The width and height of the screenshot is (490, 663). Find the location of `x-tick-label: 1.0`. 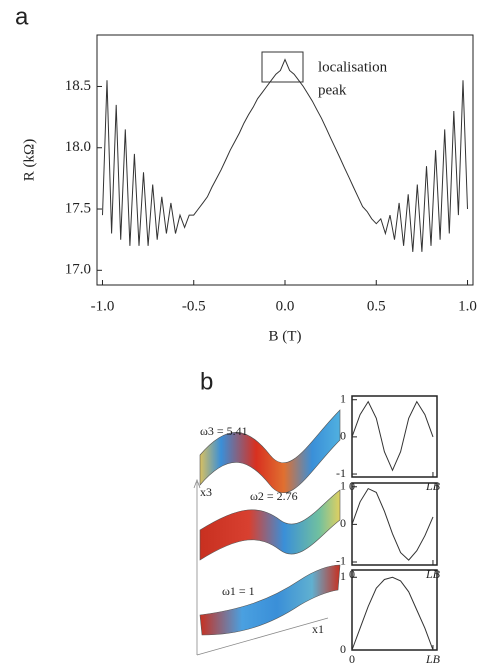

x-tick-label: 1.0 is located at coordinates (467, 306).